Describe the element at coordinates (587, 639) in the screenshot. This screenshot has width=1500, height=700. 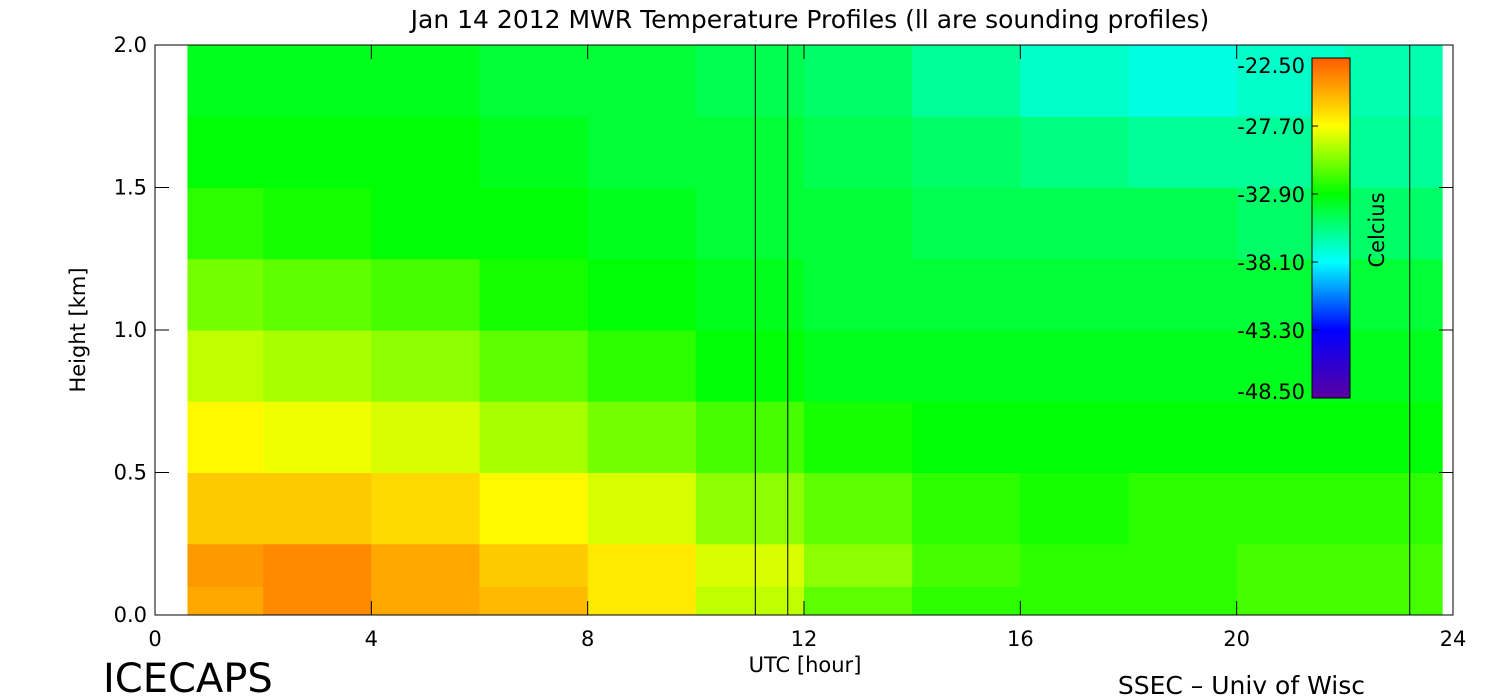
I see `x-tick-label: 8` at that location.